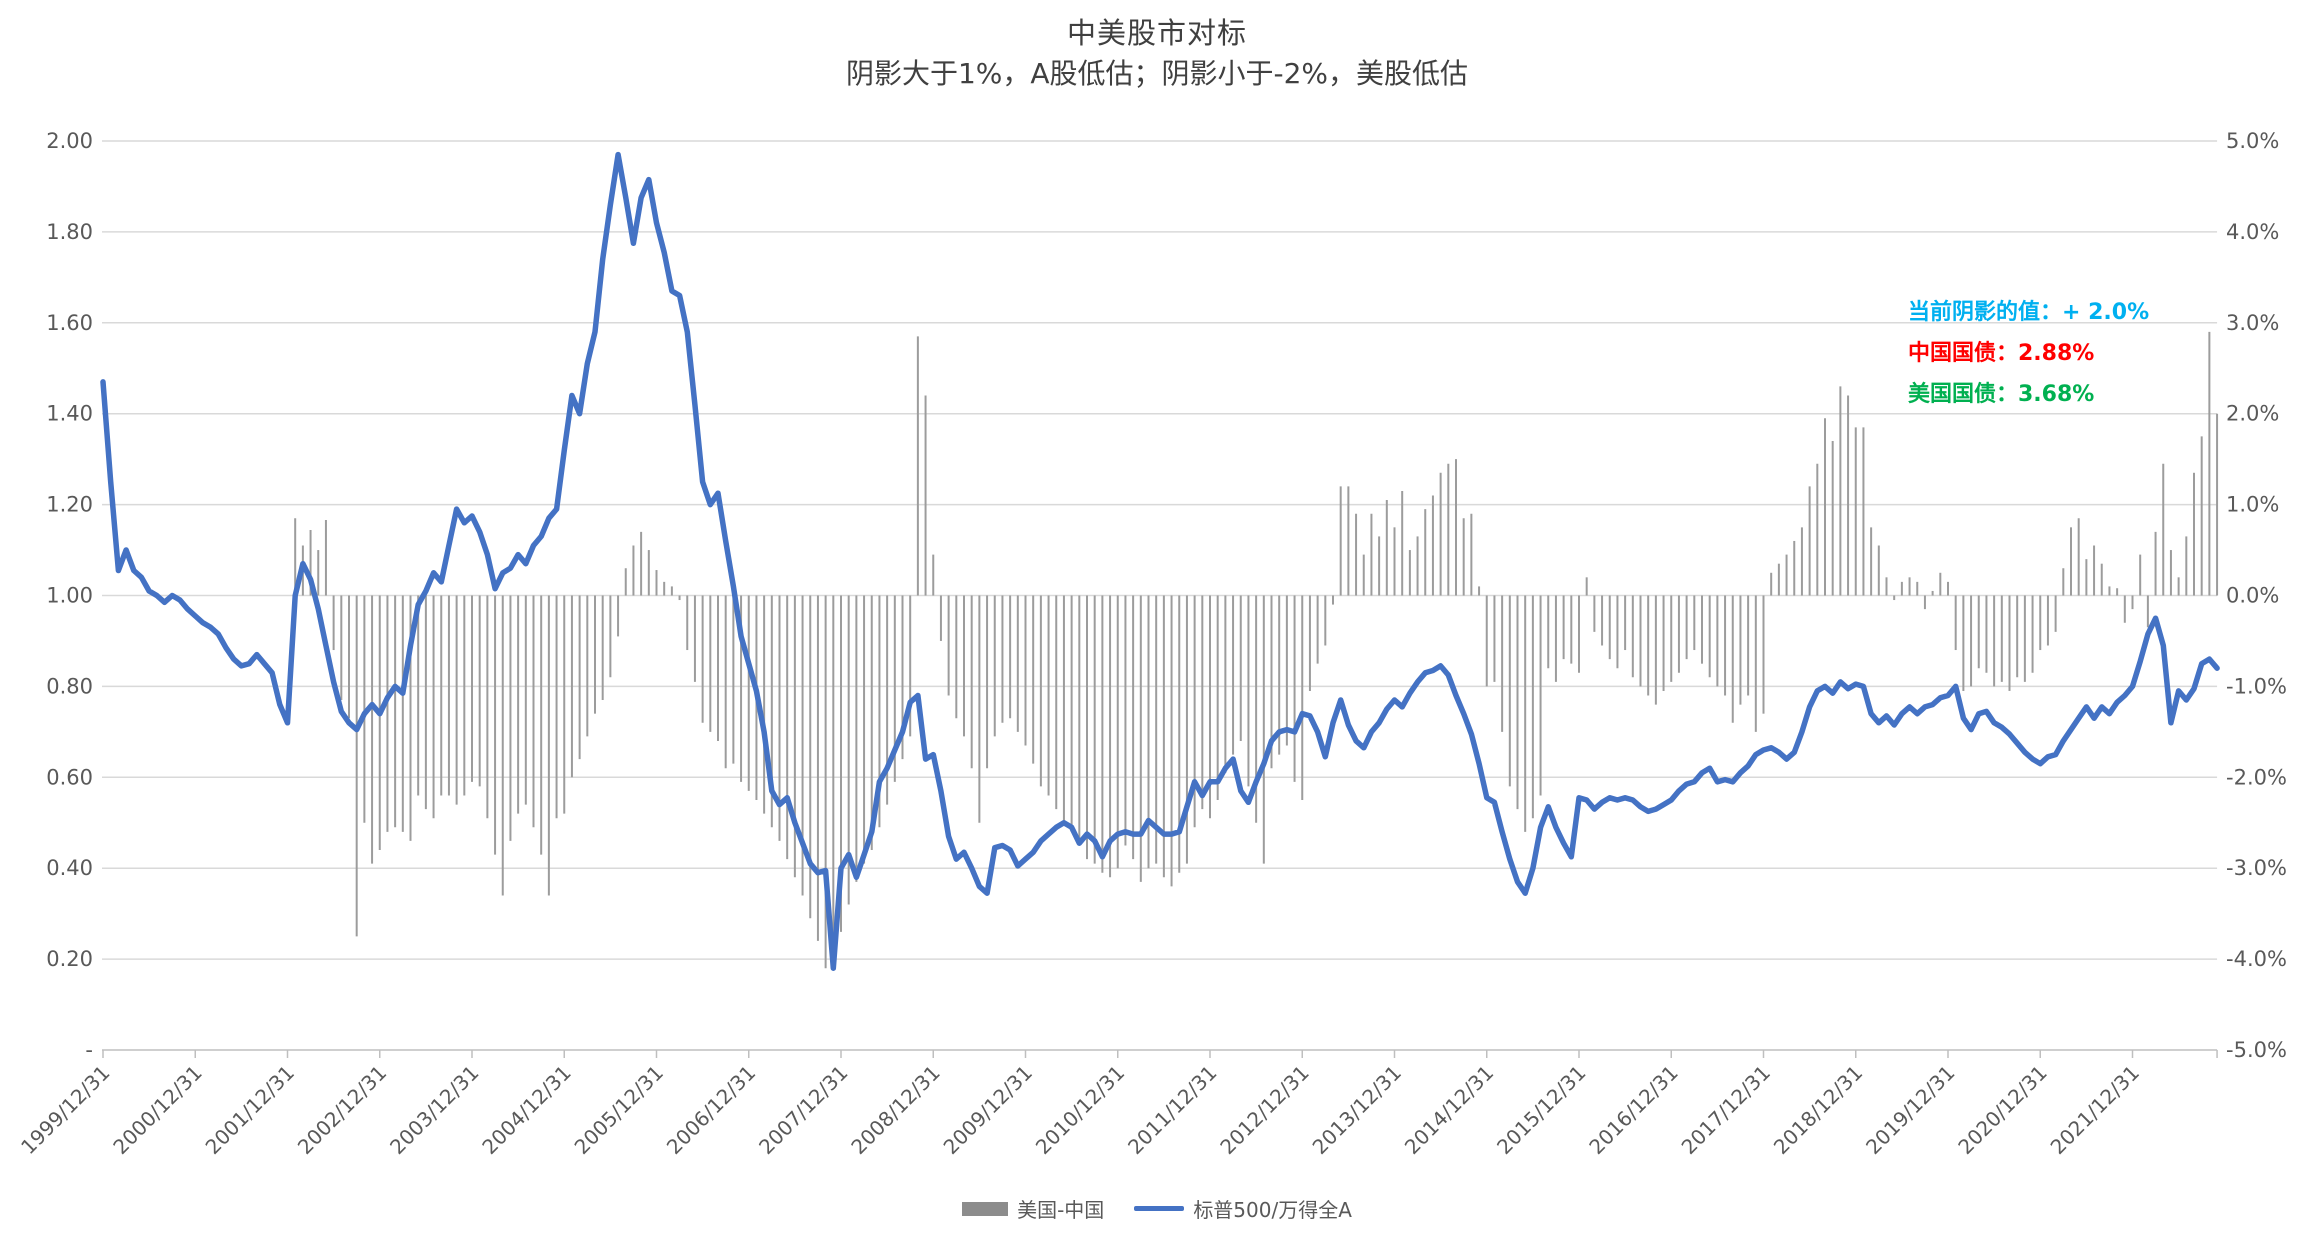 The height and width of the screenshot is (1252, 2314). I want to click on x-tick-label: 2006/12/31, so click(711, 1110).